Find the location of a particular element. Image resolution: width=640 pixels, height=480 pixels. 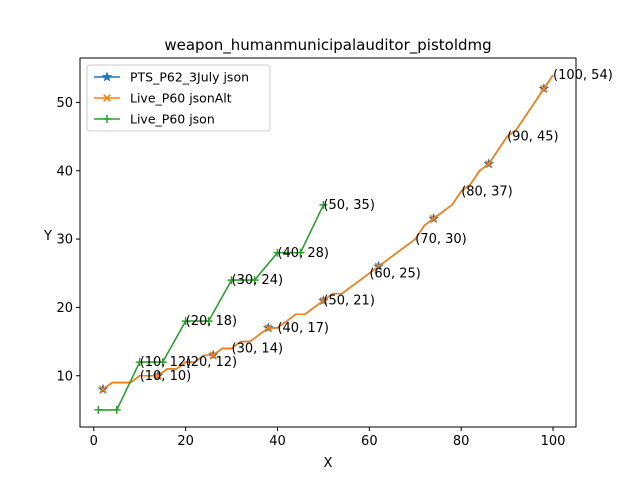

y-tick-label: 50 is located at coordinates (64, 103).